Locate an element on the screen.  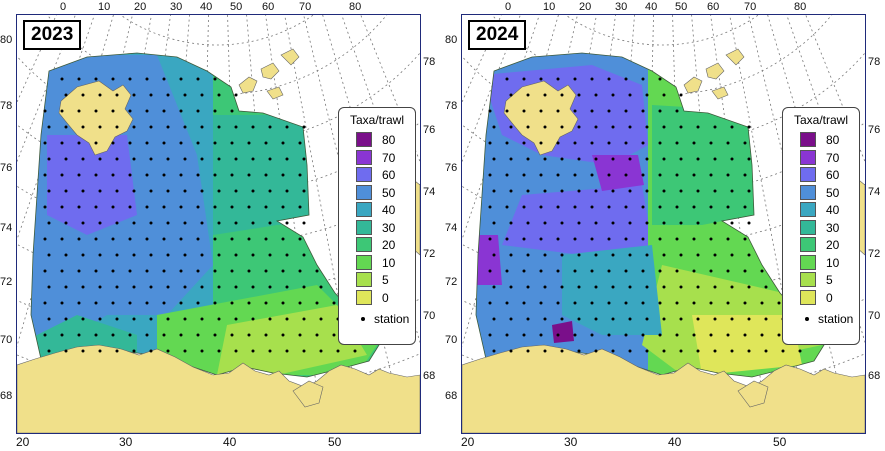
top-longitude-label: 10 is located at coordinates (549, 7).